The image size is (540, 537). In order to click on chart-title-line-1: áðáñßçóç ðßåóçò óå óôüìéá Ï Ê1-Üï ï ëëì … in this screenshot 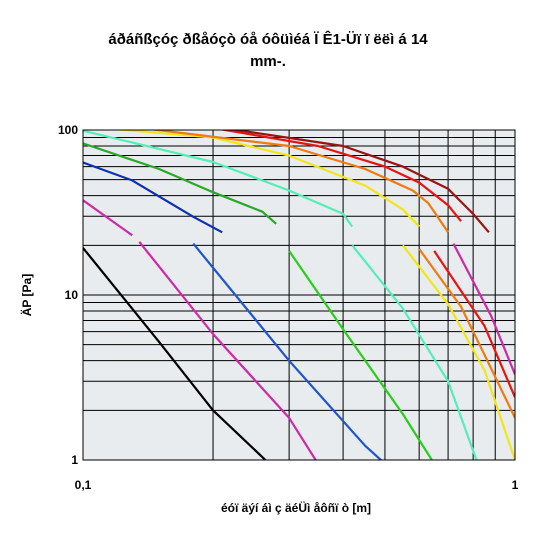, I will do `click(268, 39)`.